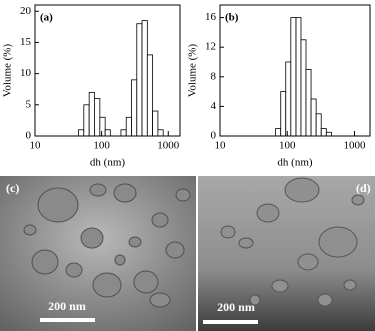  What do you see at coordinates (46, 18) in the screenshot?
I see `panel-label: (a)` at bounding box center [46, 18].